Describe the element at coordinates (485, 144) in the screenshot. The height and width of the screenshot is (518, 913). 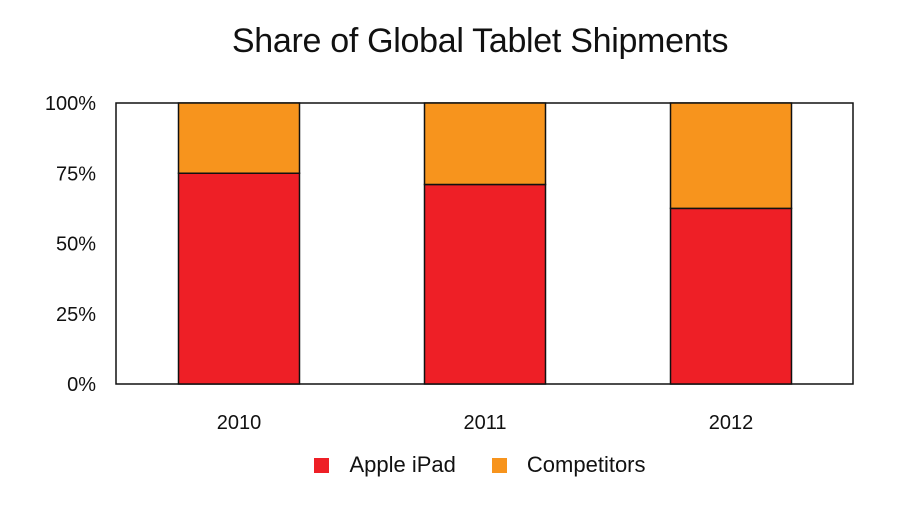
I see `bar-segment-competitors-2011` at that location.